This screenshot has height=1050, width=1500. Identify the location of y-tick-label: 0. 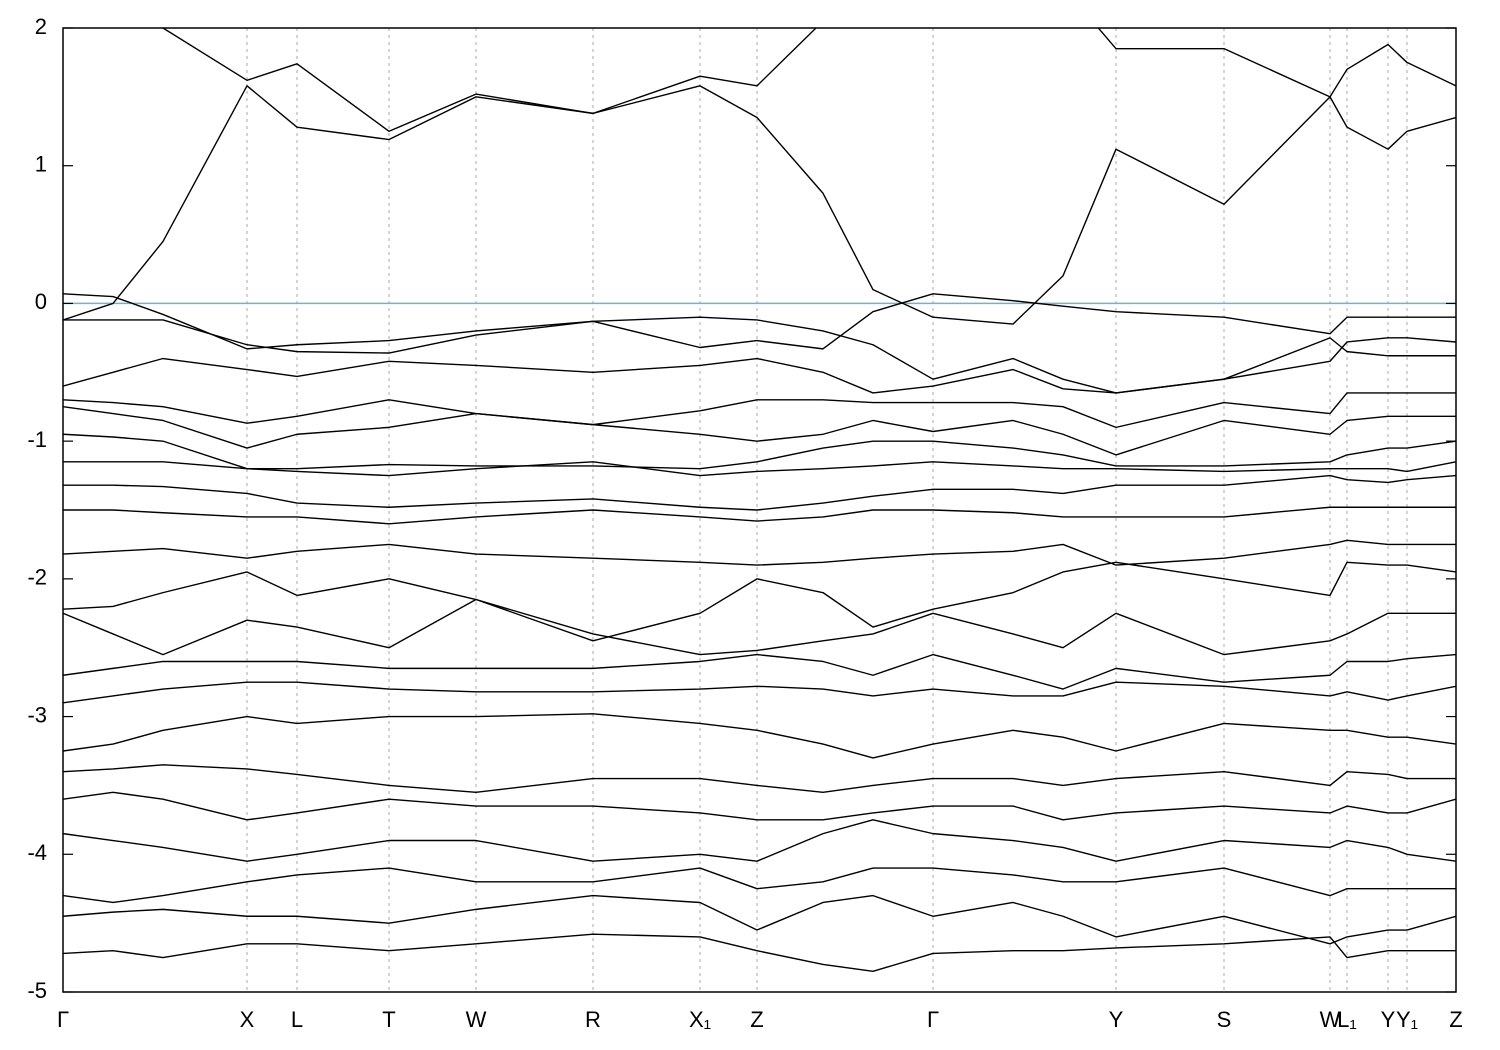
(41, 301).